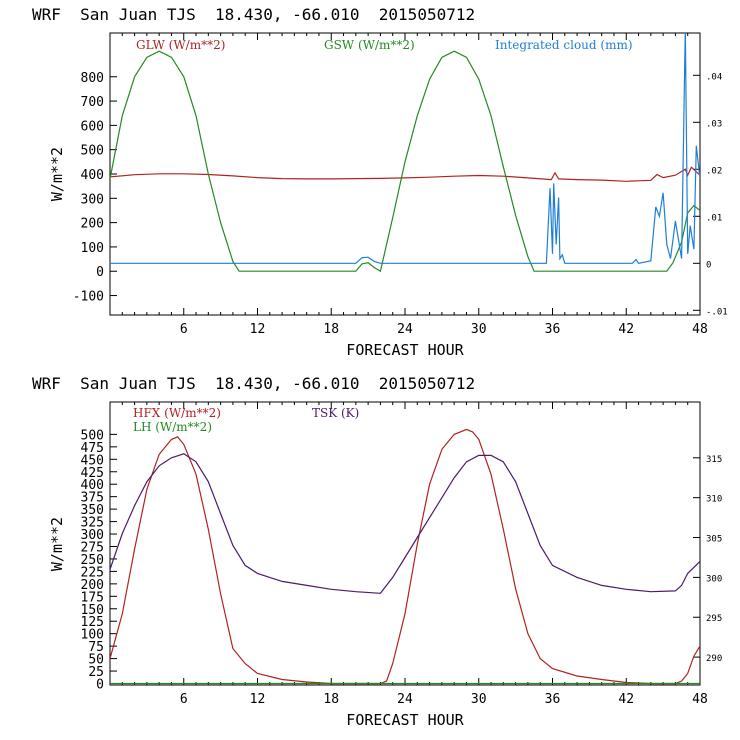 The height and width of the screenshot is (740, 740). What do you see at coordinates (708, 265) in the screenshot?
I see `y2-tick-label: 0` at bounding box center [708, 265].